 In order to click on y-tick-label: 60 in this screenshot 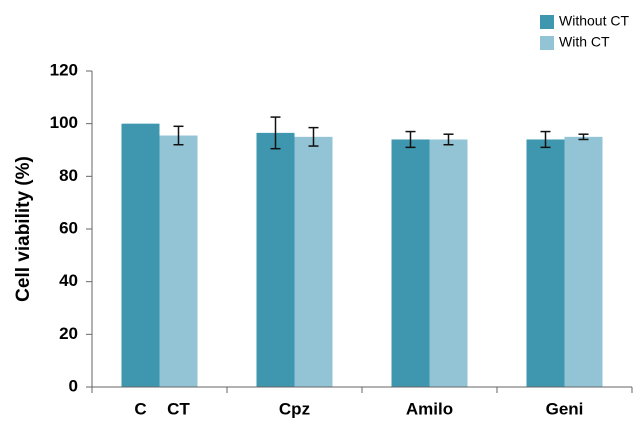, I will do `click(68, 227)`.